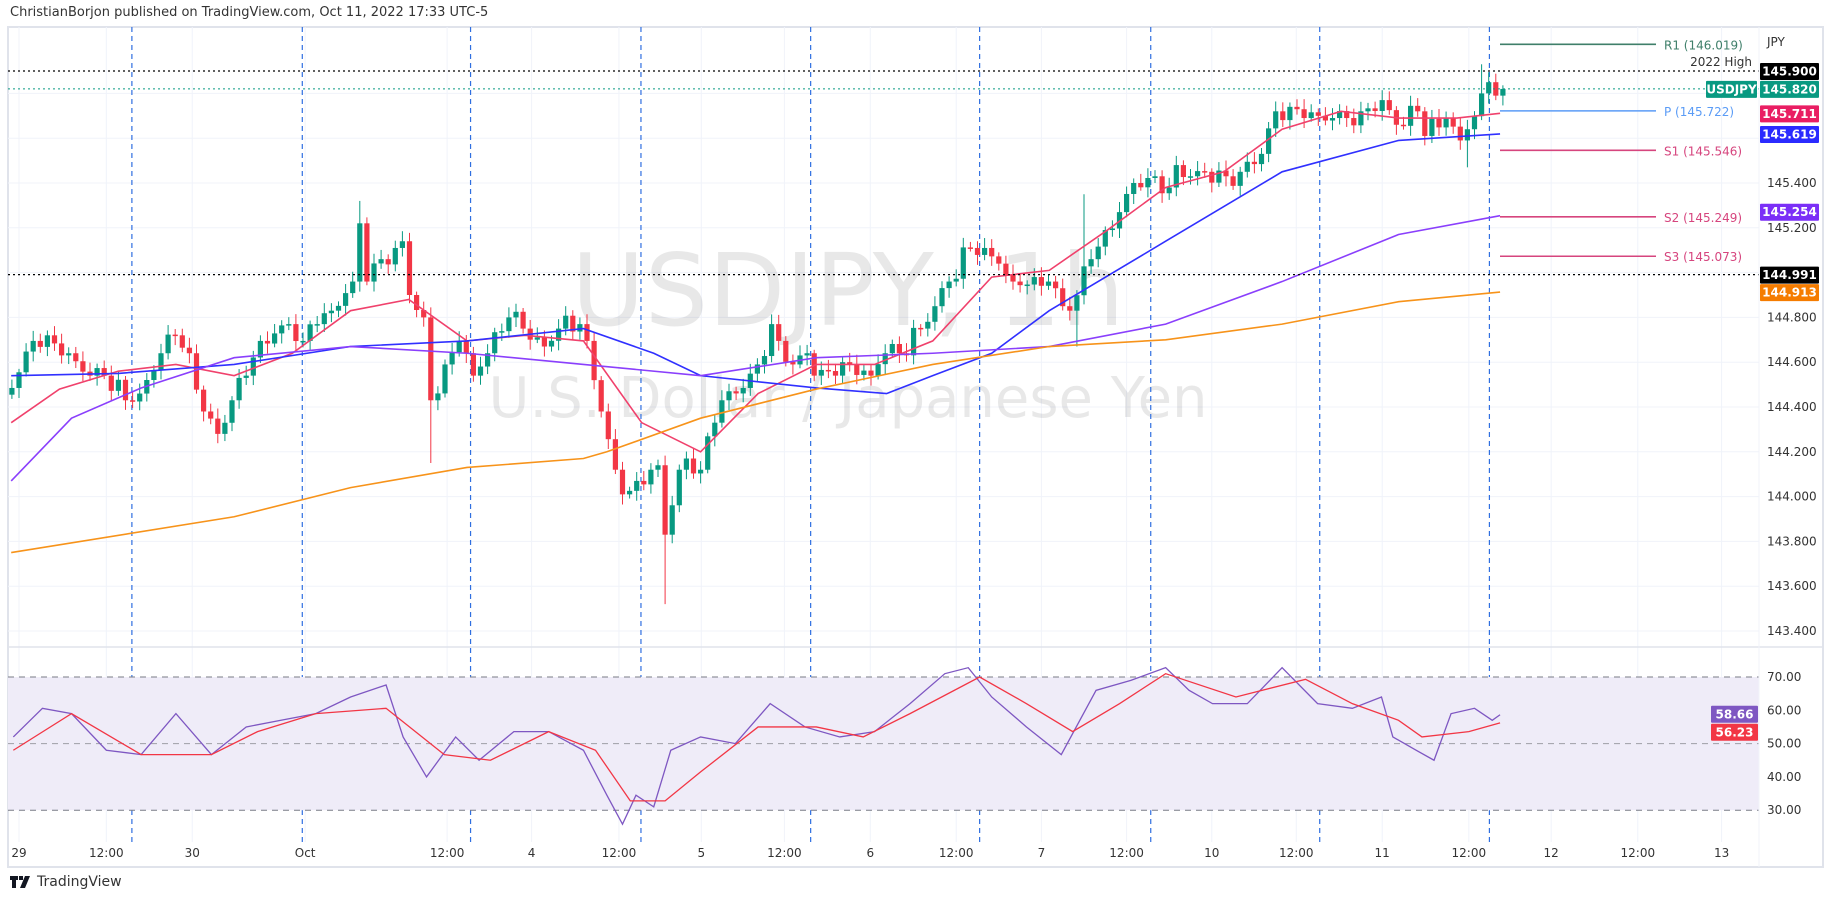 The height and width of the screenshot is (902, 1833). Describe the element at coordinates (1789, 89) in the screenshot. I see `last-price-badge-bg` at that location.